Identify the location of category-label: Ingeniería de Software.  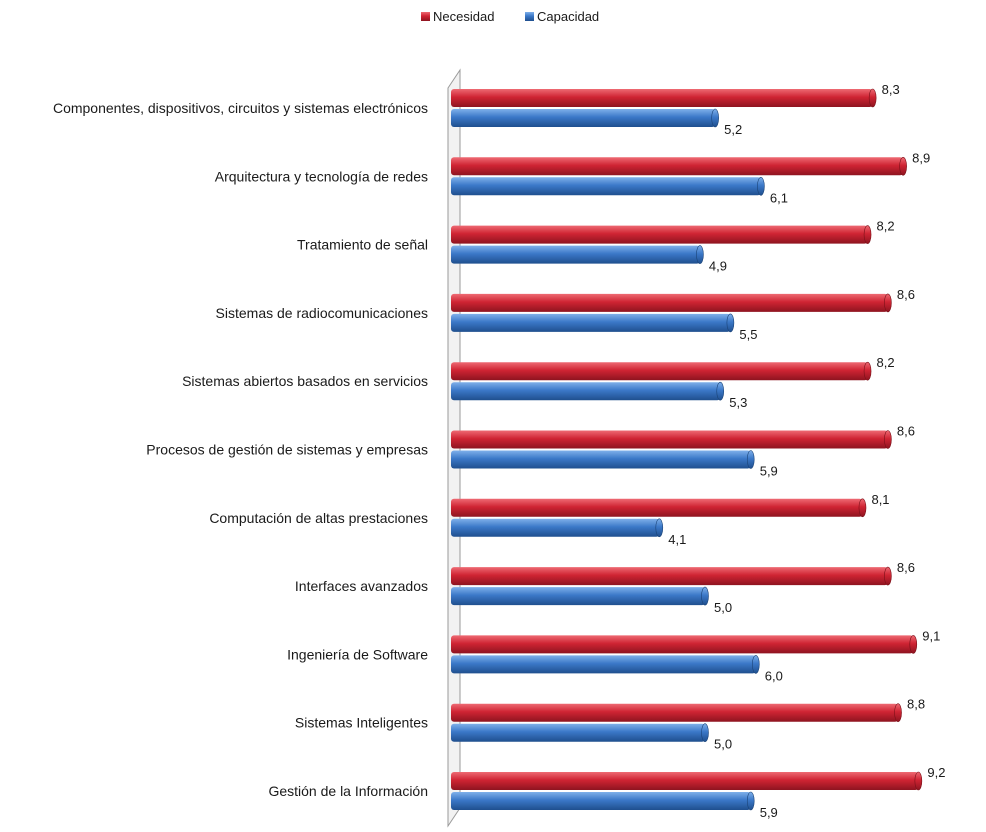
(357, 654).